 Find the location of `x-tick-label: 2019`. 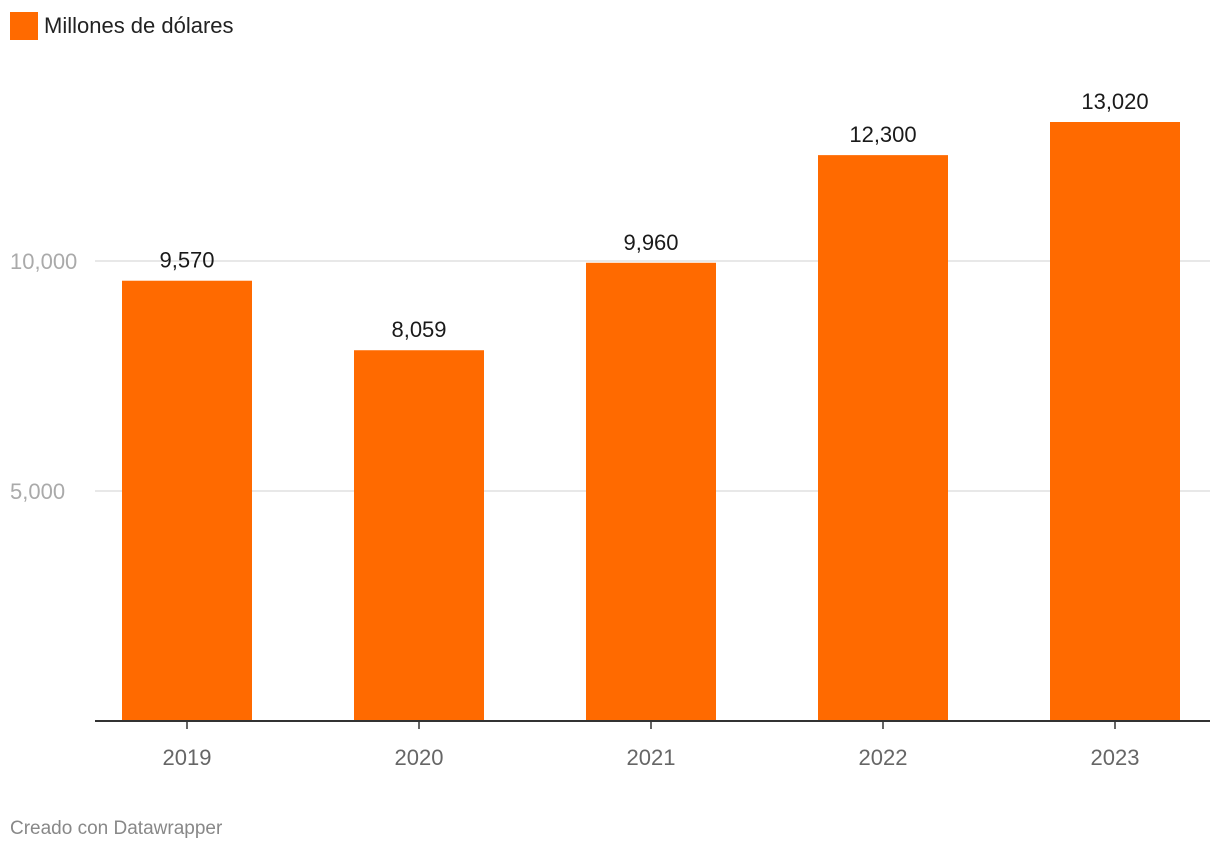

x-tick-label: 2019 is located at coordinates (187, 757).